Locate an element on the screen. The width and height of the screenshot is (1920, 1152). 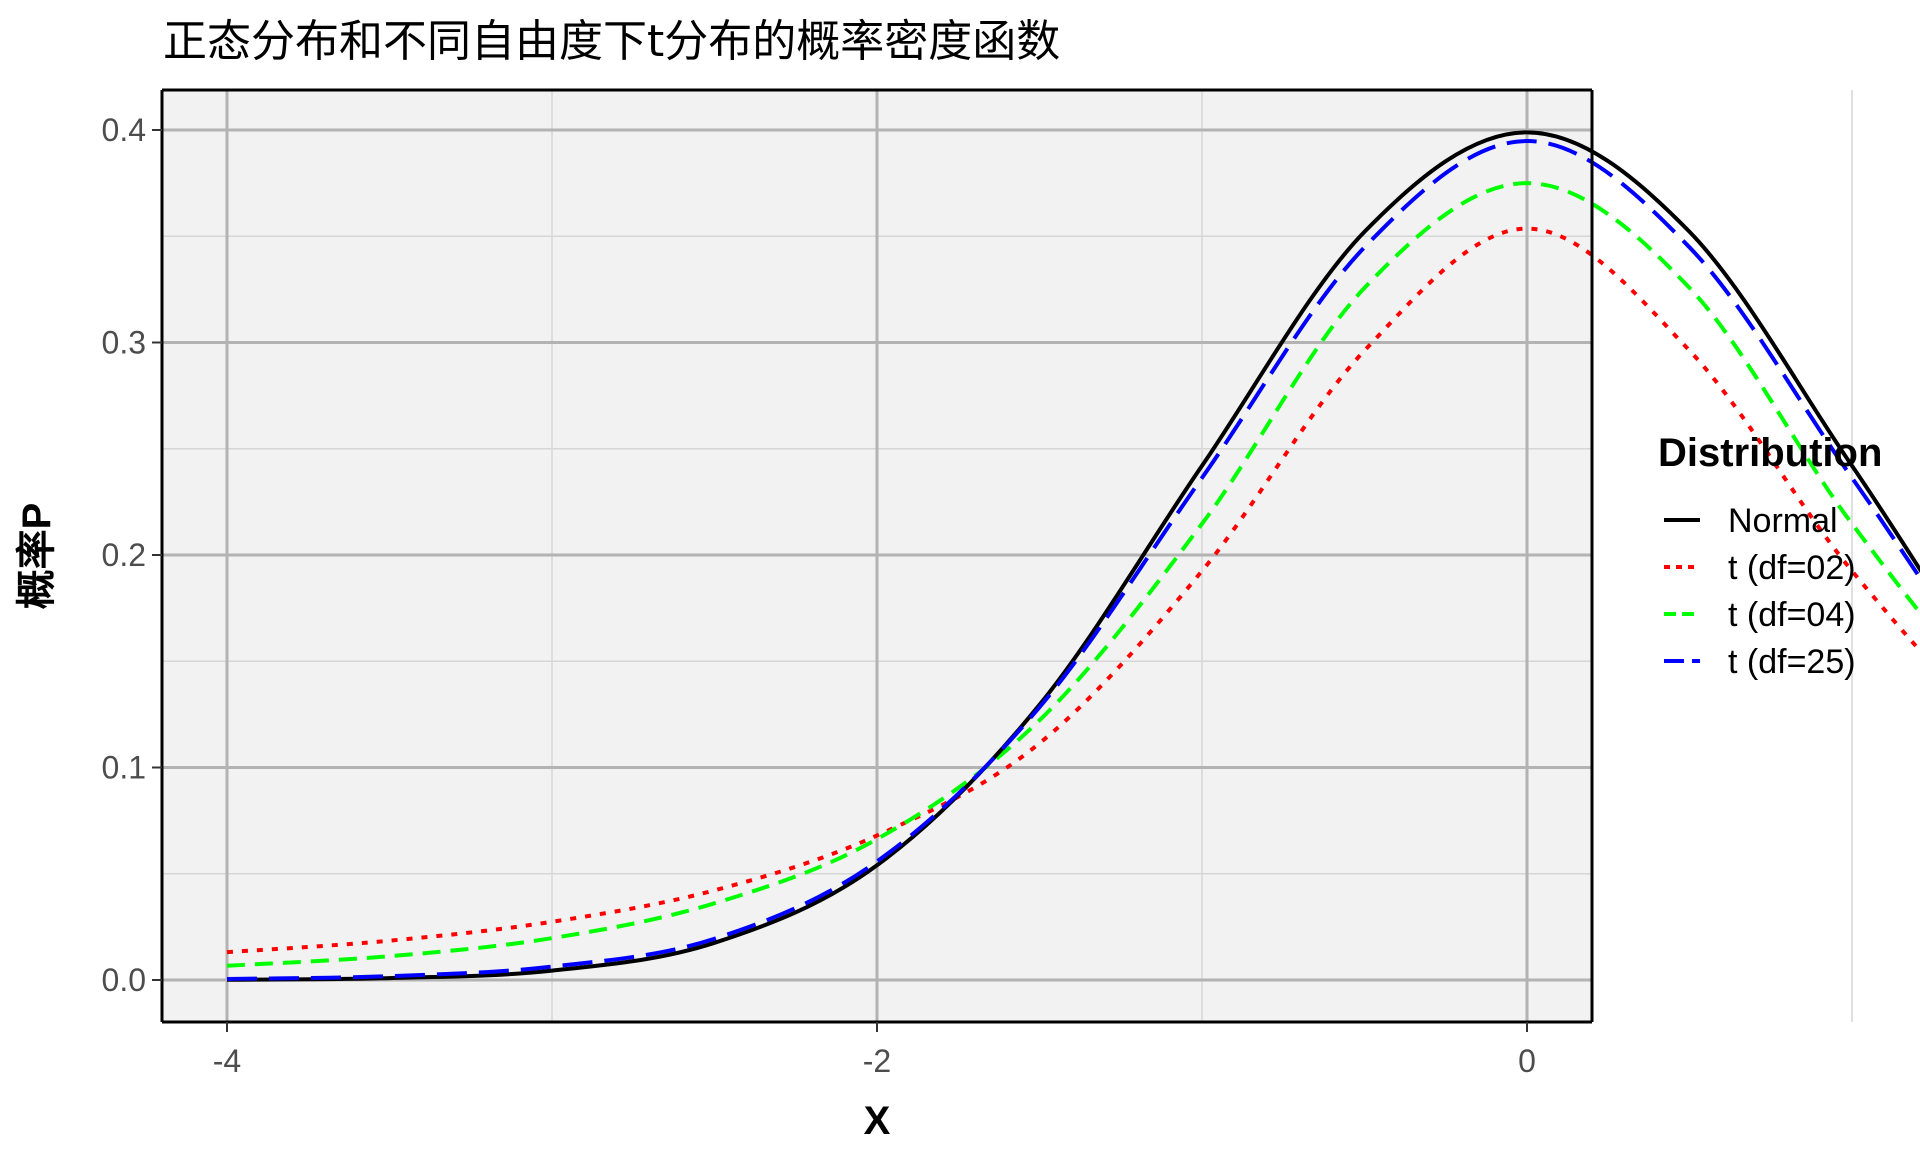
legend-label: t (df=02) is located at coordinates (1792, 568).